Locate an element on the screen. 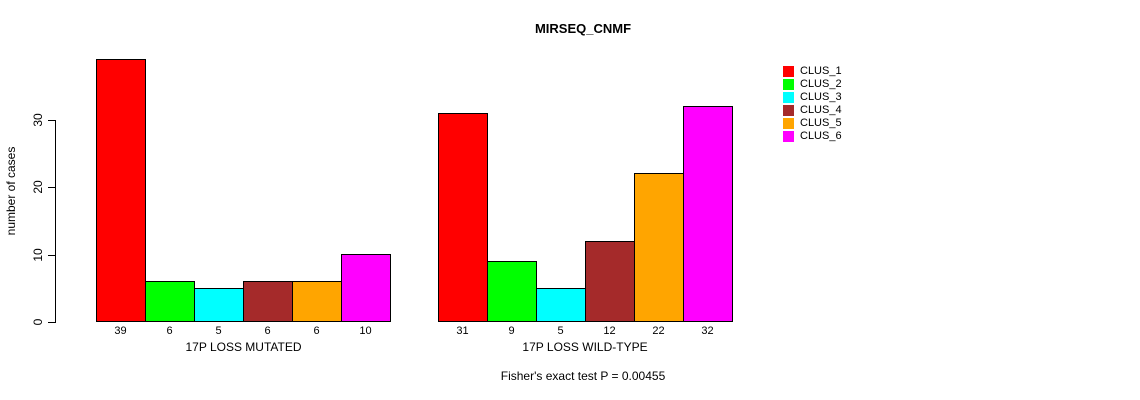 The width and height of the screenshot is (1140, 400). y-axis-label: number of cases is located at coordinates (11, 191).